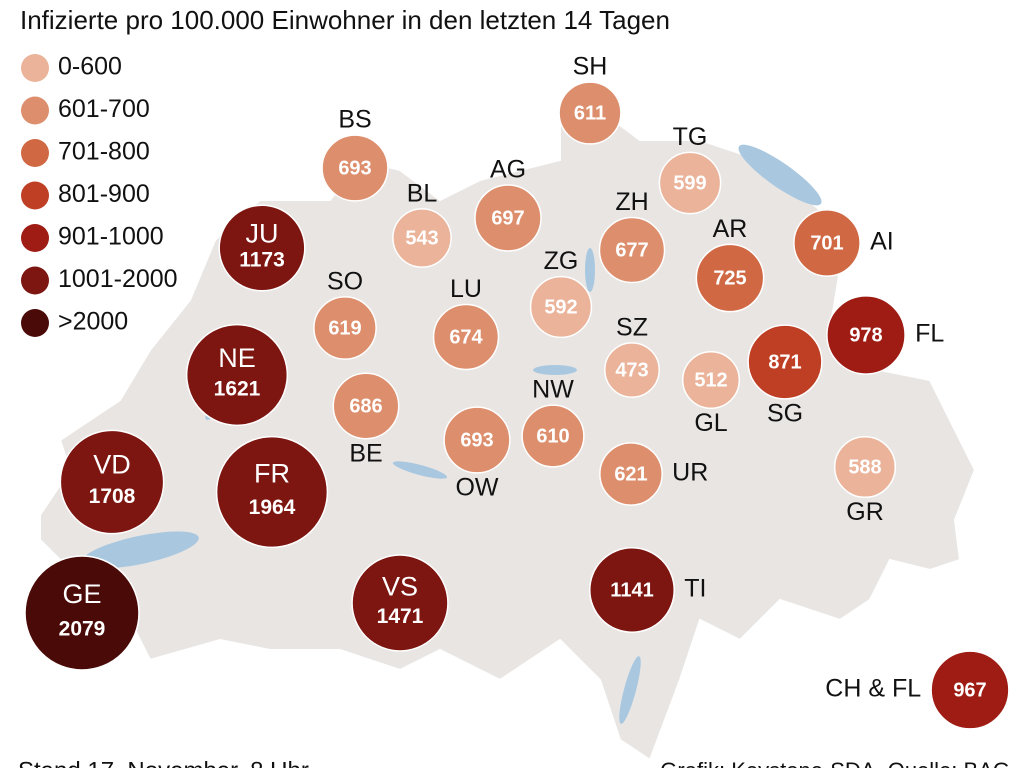 This screenshot has width=1024, height=768. Describe the element at coordinates (730, 229) in the screenshot. I see `canton-code: AR` at that location.